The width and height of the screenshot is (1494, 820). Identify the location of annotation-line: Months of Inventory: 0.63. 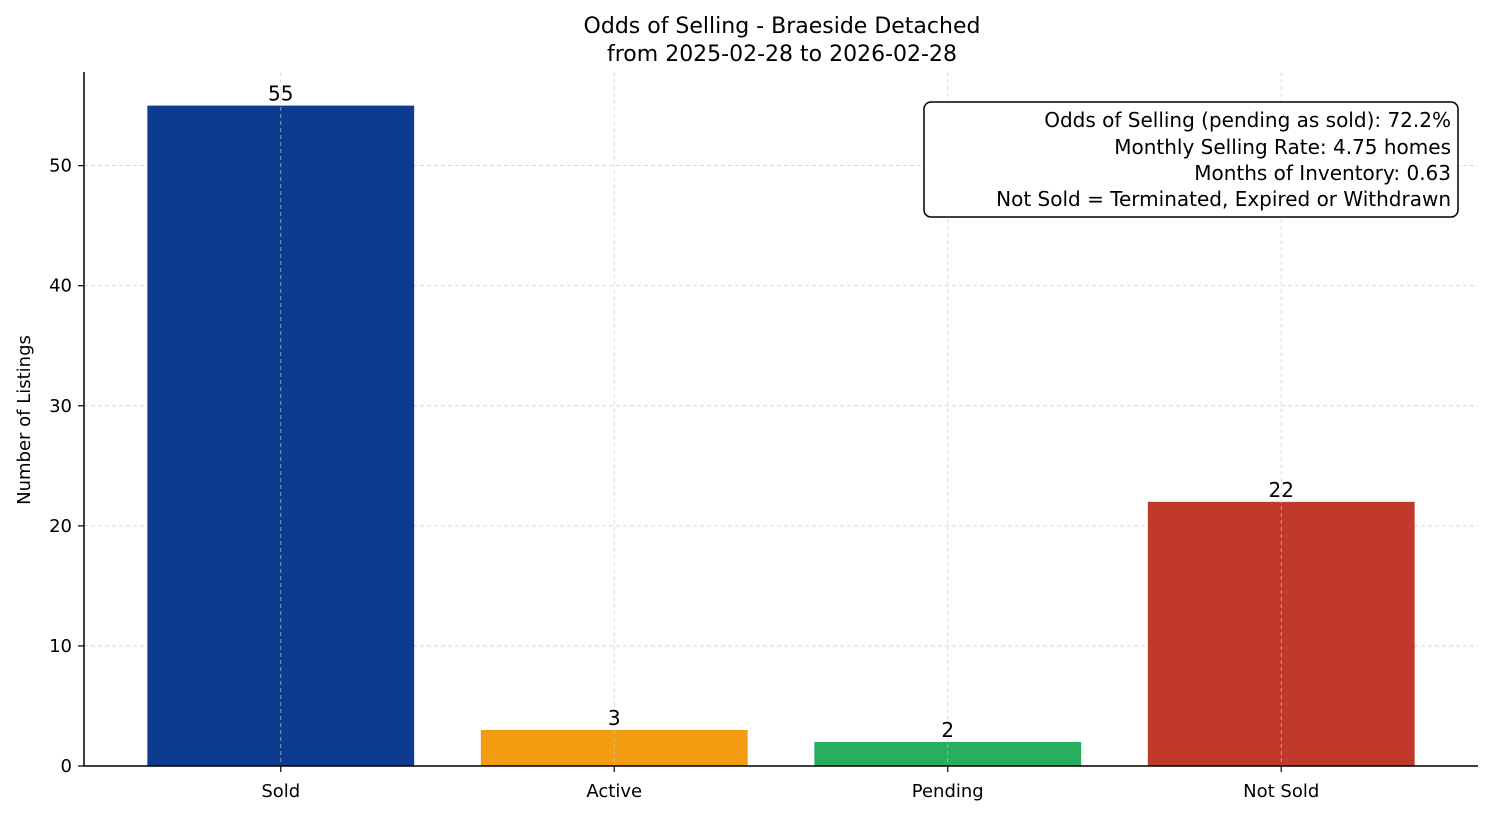
(1322, 173).